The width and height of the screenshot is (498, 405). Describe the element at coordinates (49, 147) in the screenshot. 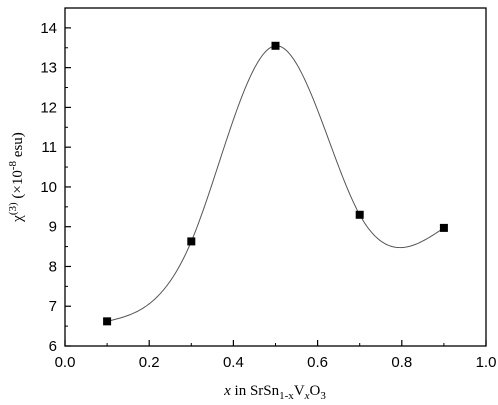

I see `y-tick-label: 11` at that location.